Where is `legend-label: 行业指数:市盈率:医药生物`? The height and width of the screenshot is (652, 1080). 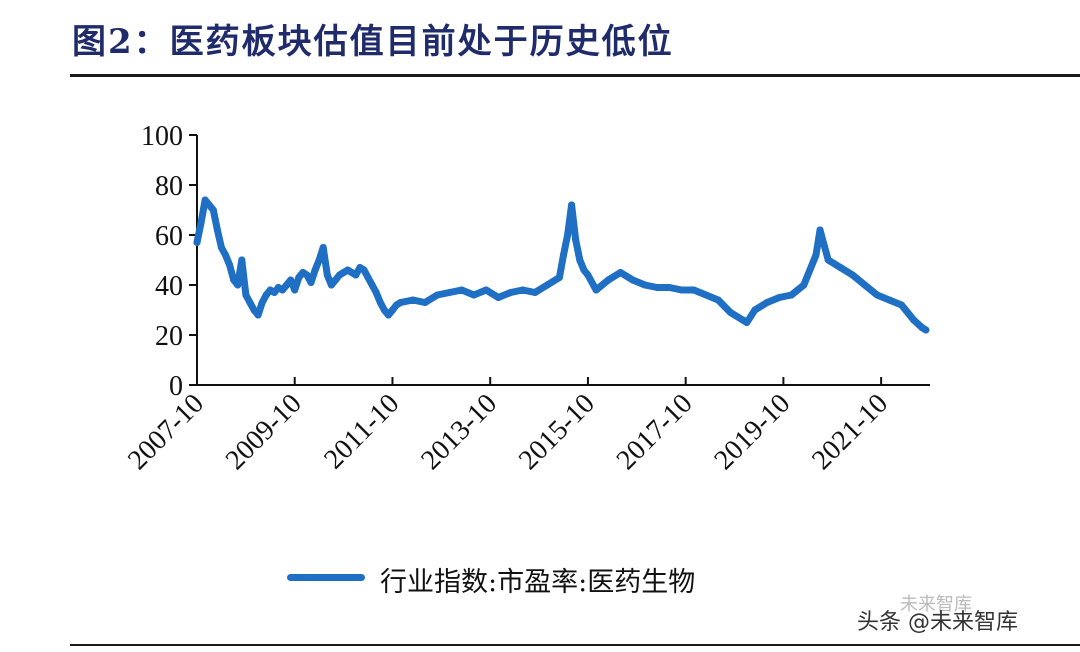 legend-label: 行业指数:市盈率:医药生物 is located at coordinates (538, 582).